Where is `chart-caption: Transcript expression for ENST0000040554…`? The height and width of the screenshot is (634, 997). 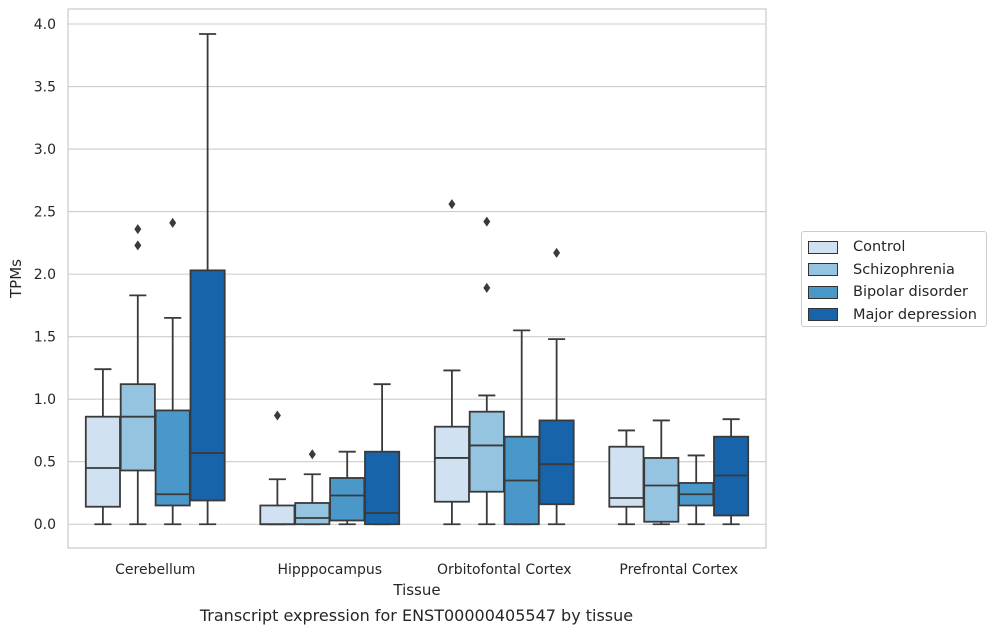
chart-caption: Transcript expression for ENST0000040554… is located at coordinates (416, 615).